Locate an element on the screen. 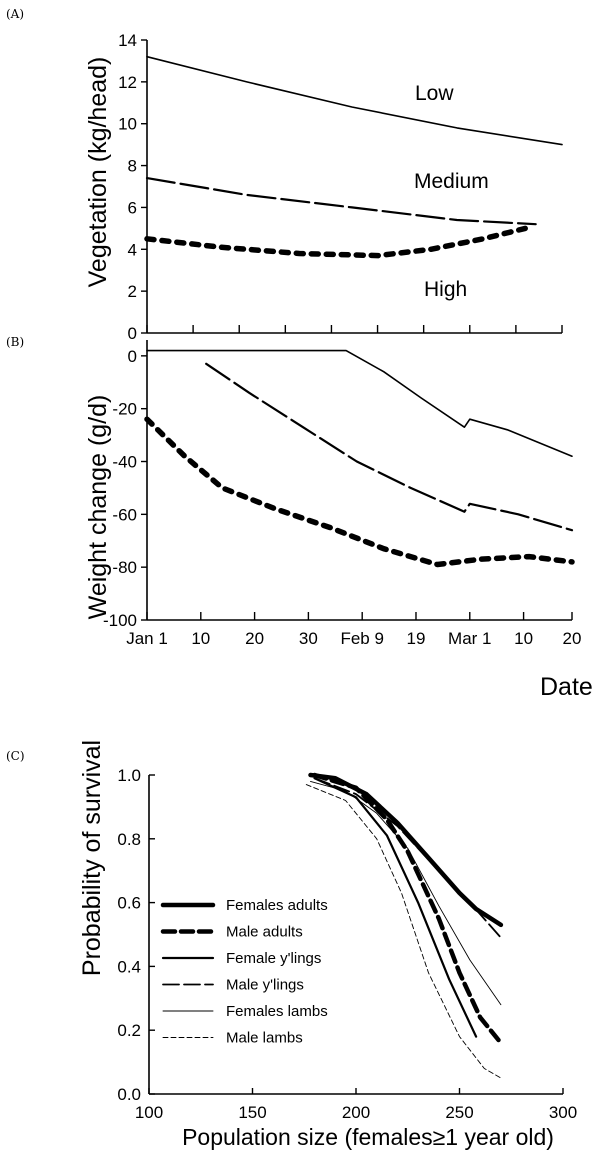 The width and height of the screenshot is (605, 1167). panel-b-ytick-label: -100 is located at coordinates (120, 620).